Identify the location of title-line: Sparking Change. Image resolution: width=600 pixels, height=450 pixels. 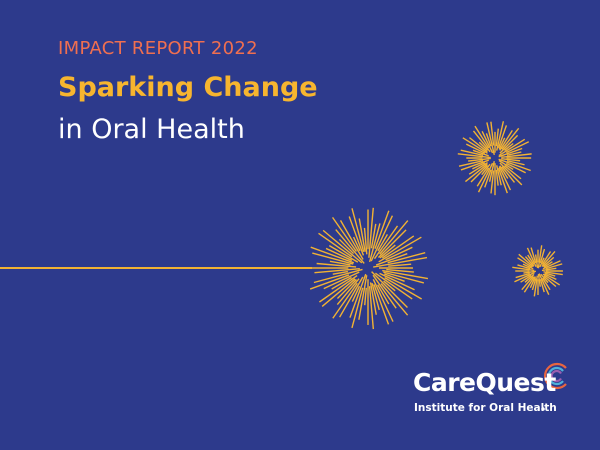
(188, 87).